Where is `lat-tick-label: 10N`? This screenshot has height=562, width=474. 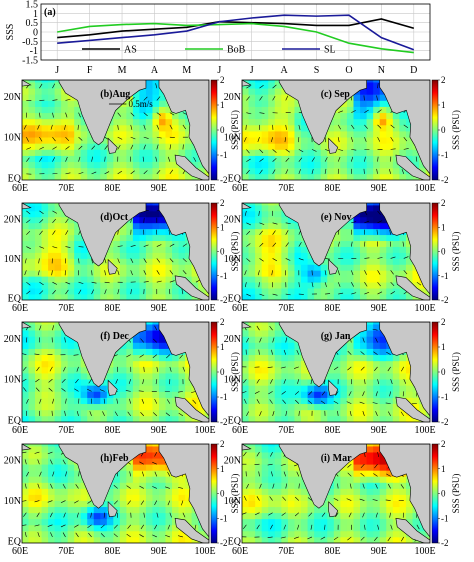
lat-tick-label: 10N is located at coordinates (12, 259).